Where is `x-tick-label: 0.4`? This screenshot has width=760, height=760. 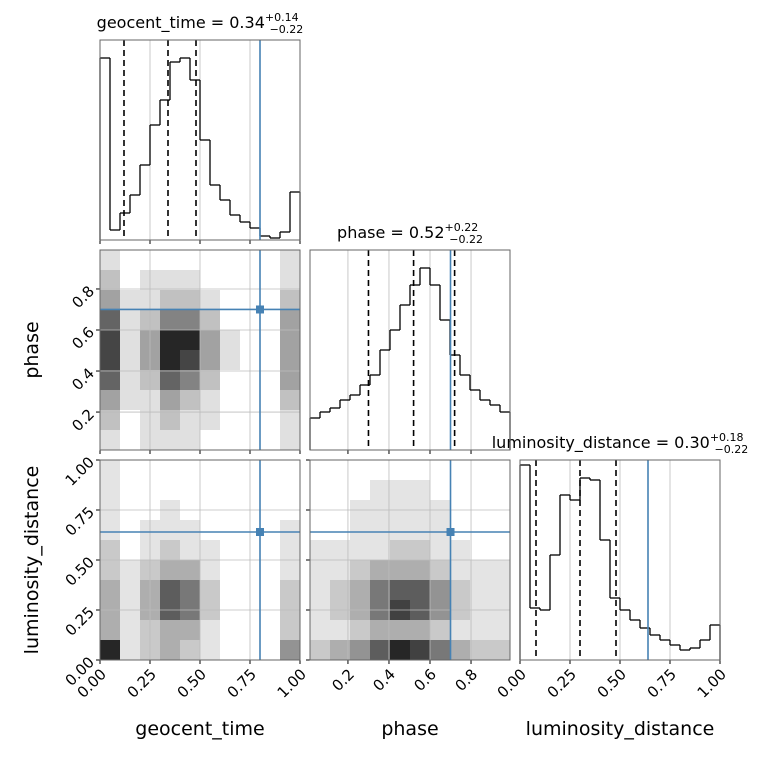
x-tick-label: 0.4 is located at coordinates (384, 680).